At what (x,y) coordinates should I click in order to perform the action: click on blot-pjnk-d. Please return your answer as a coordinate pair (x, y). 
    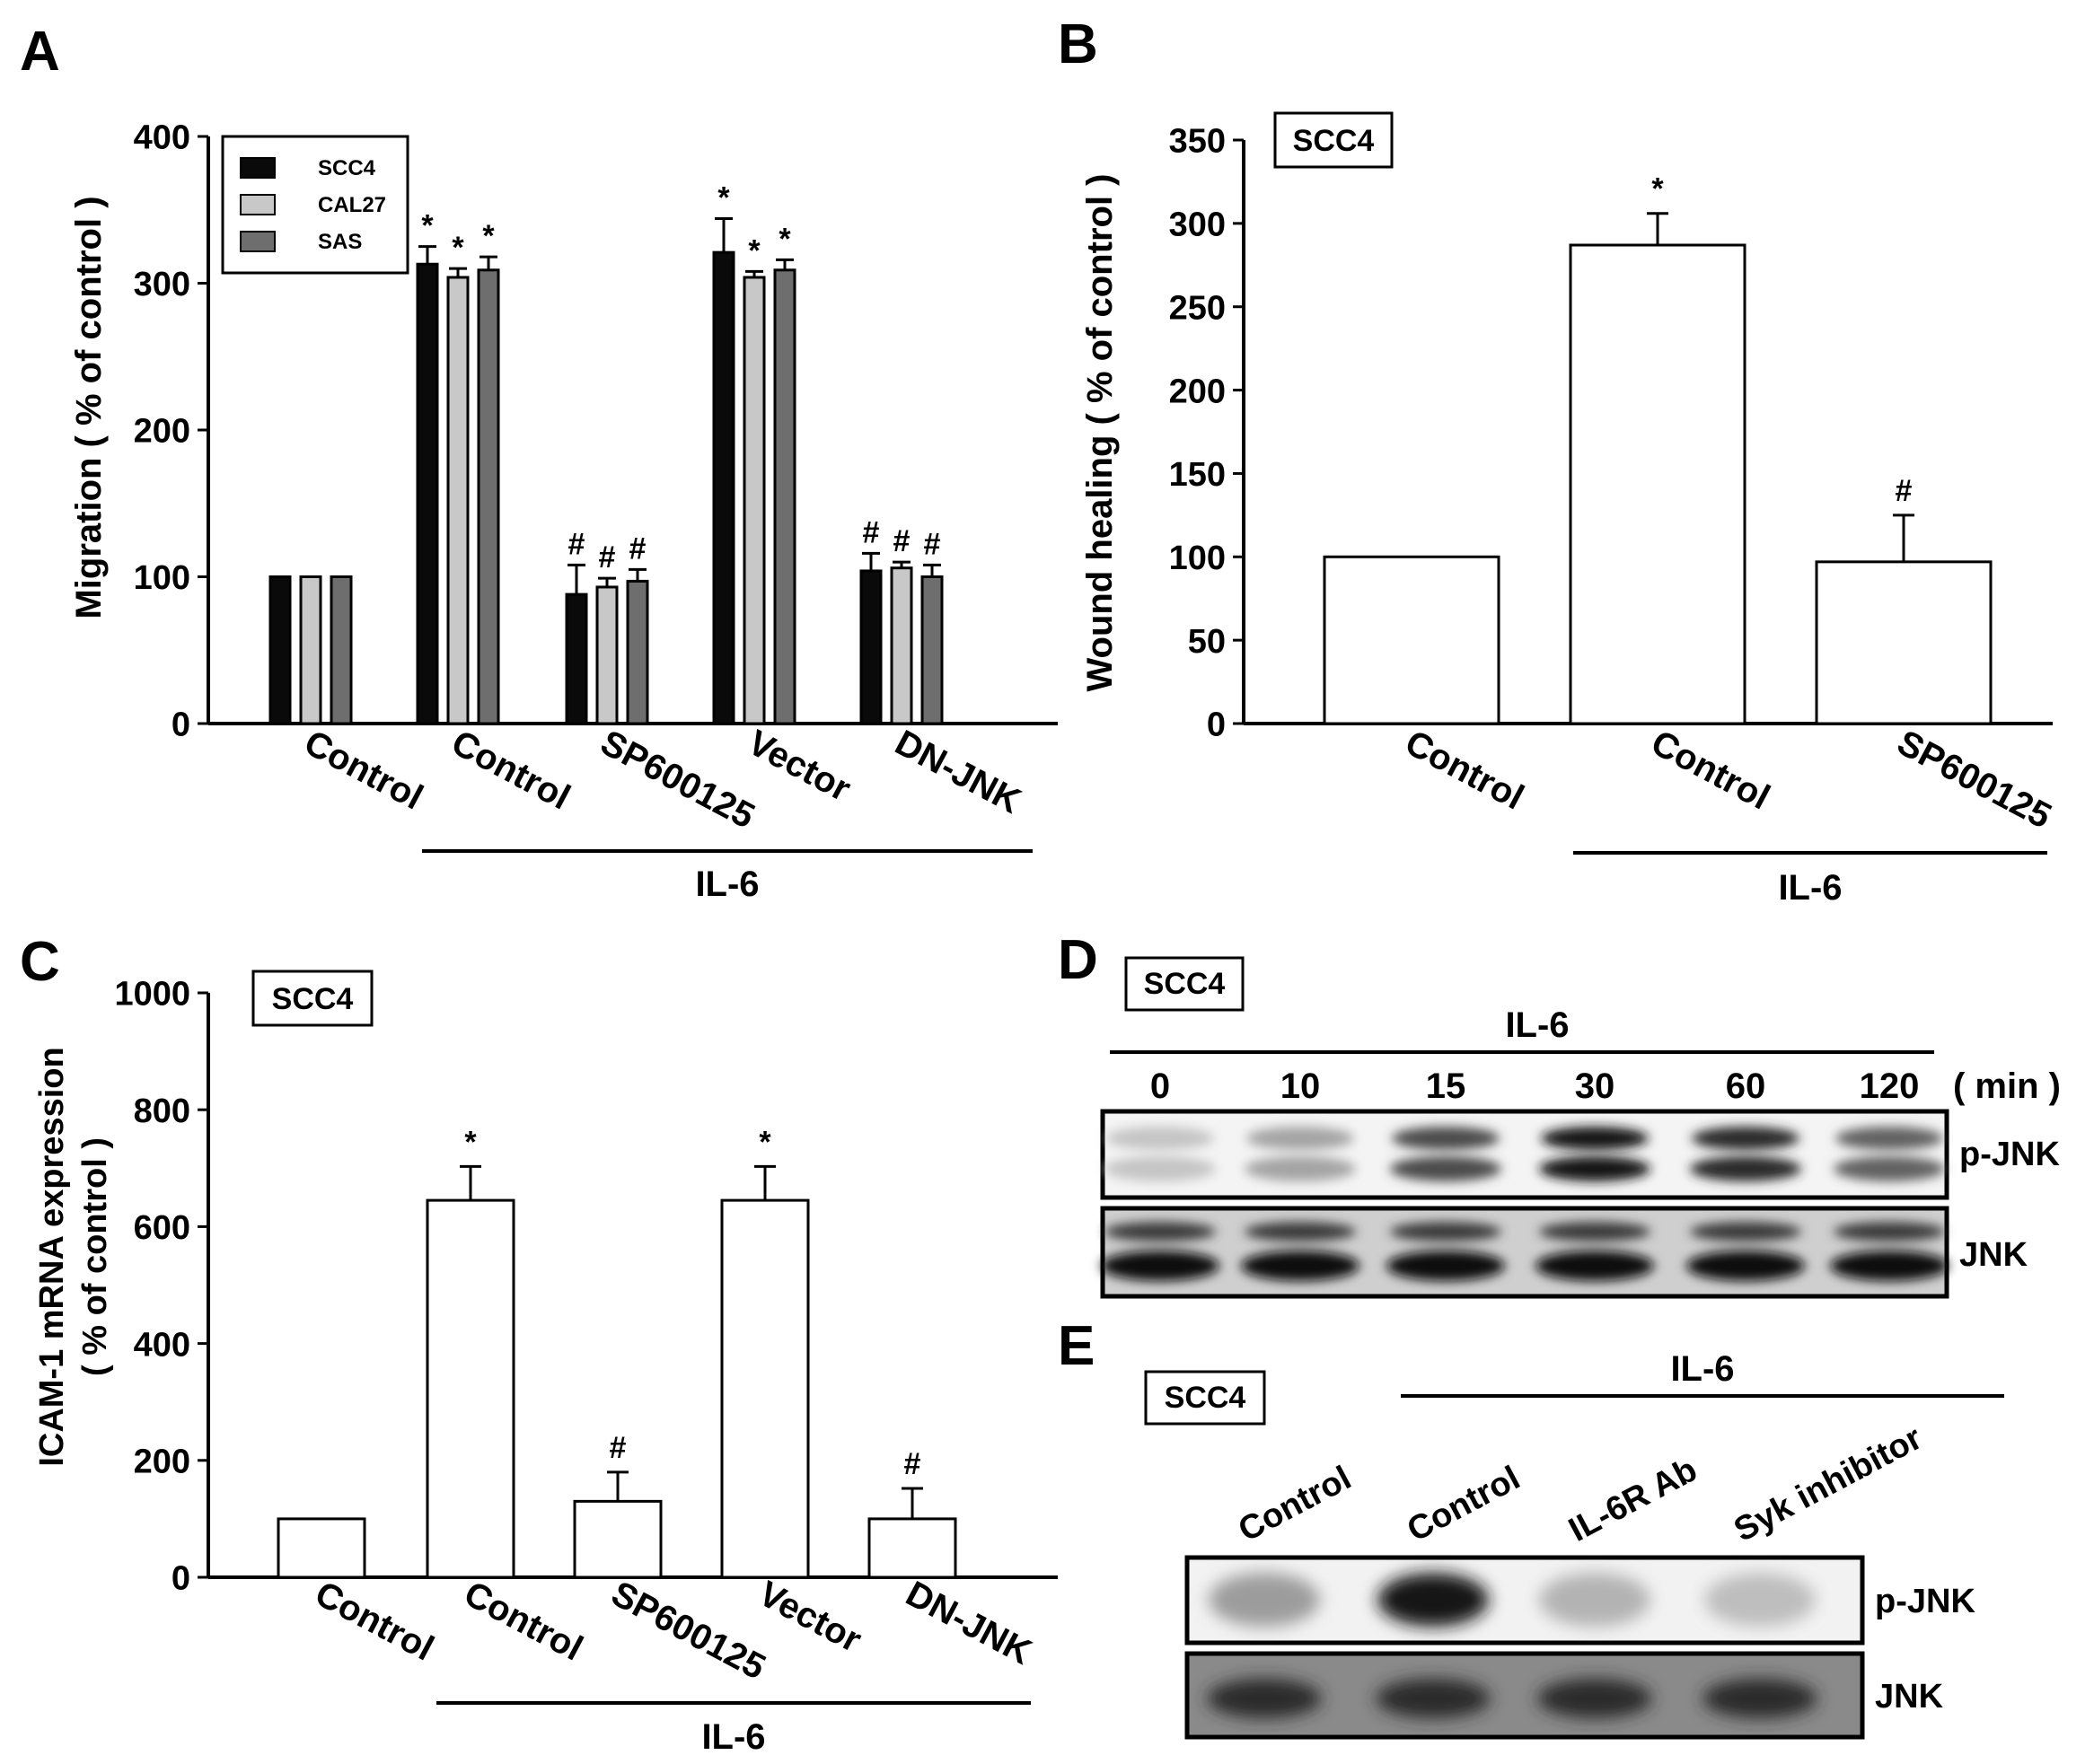
    Looking at the image, I should click on (1525, 1154).